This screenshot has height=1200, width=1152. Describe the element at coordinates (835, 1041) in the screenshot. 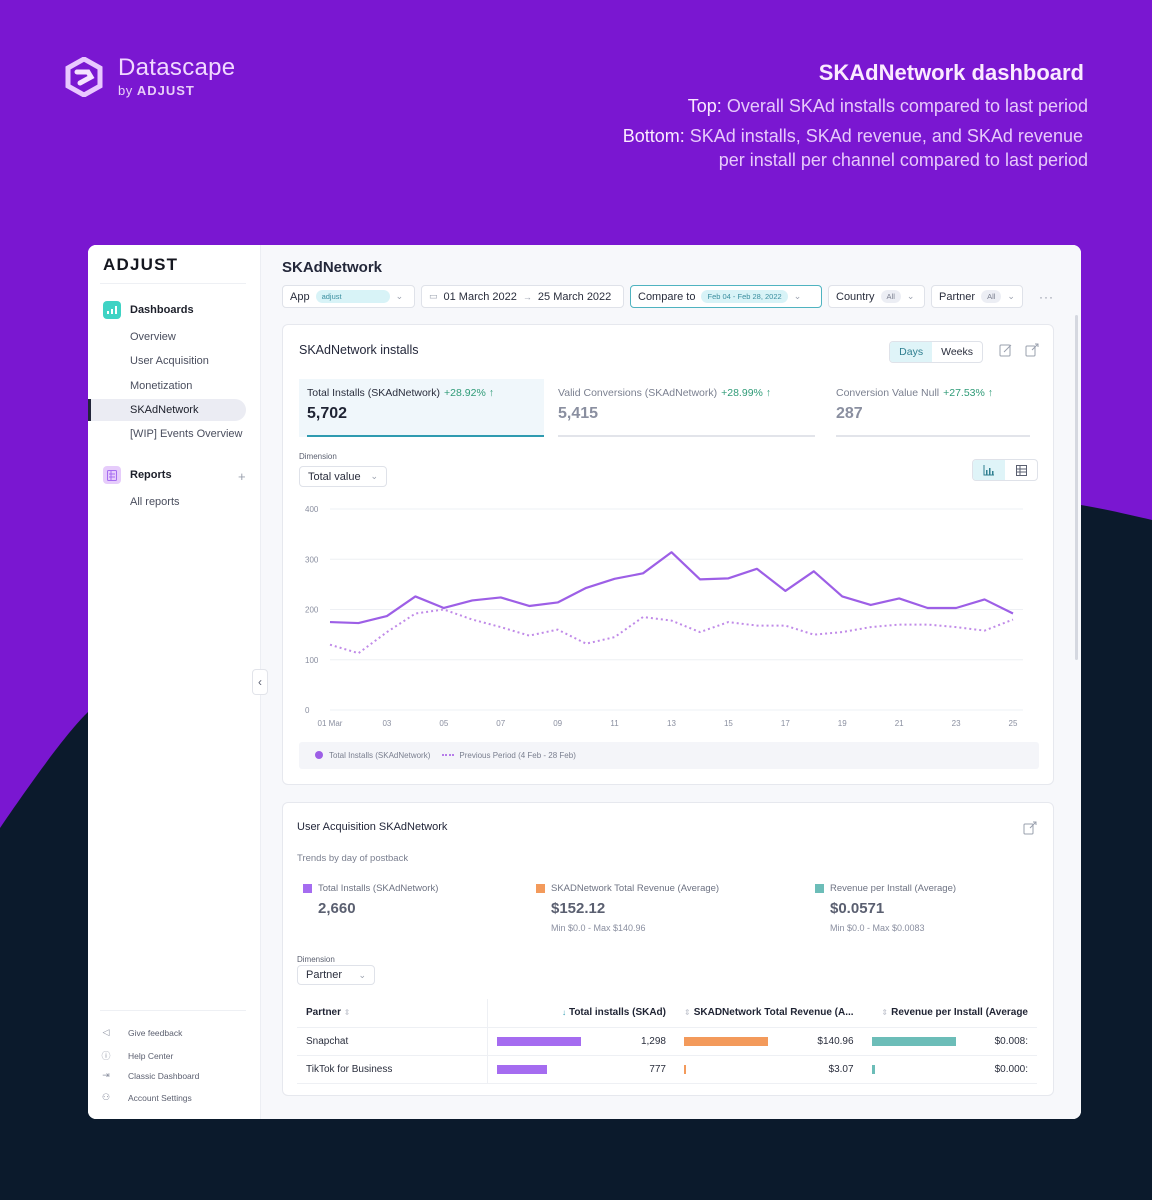

I see `revenue-value: $140.96` at that location.